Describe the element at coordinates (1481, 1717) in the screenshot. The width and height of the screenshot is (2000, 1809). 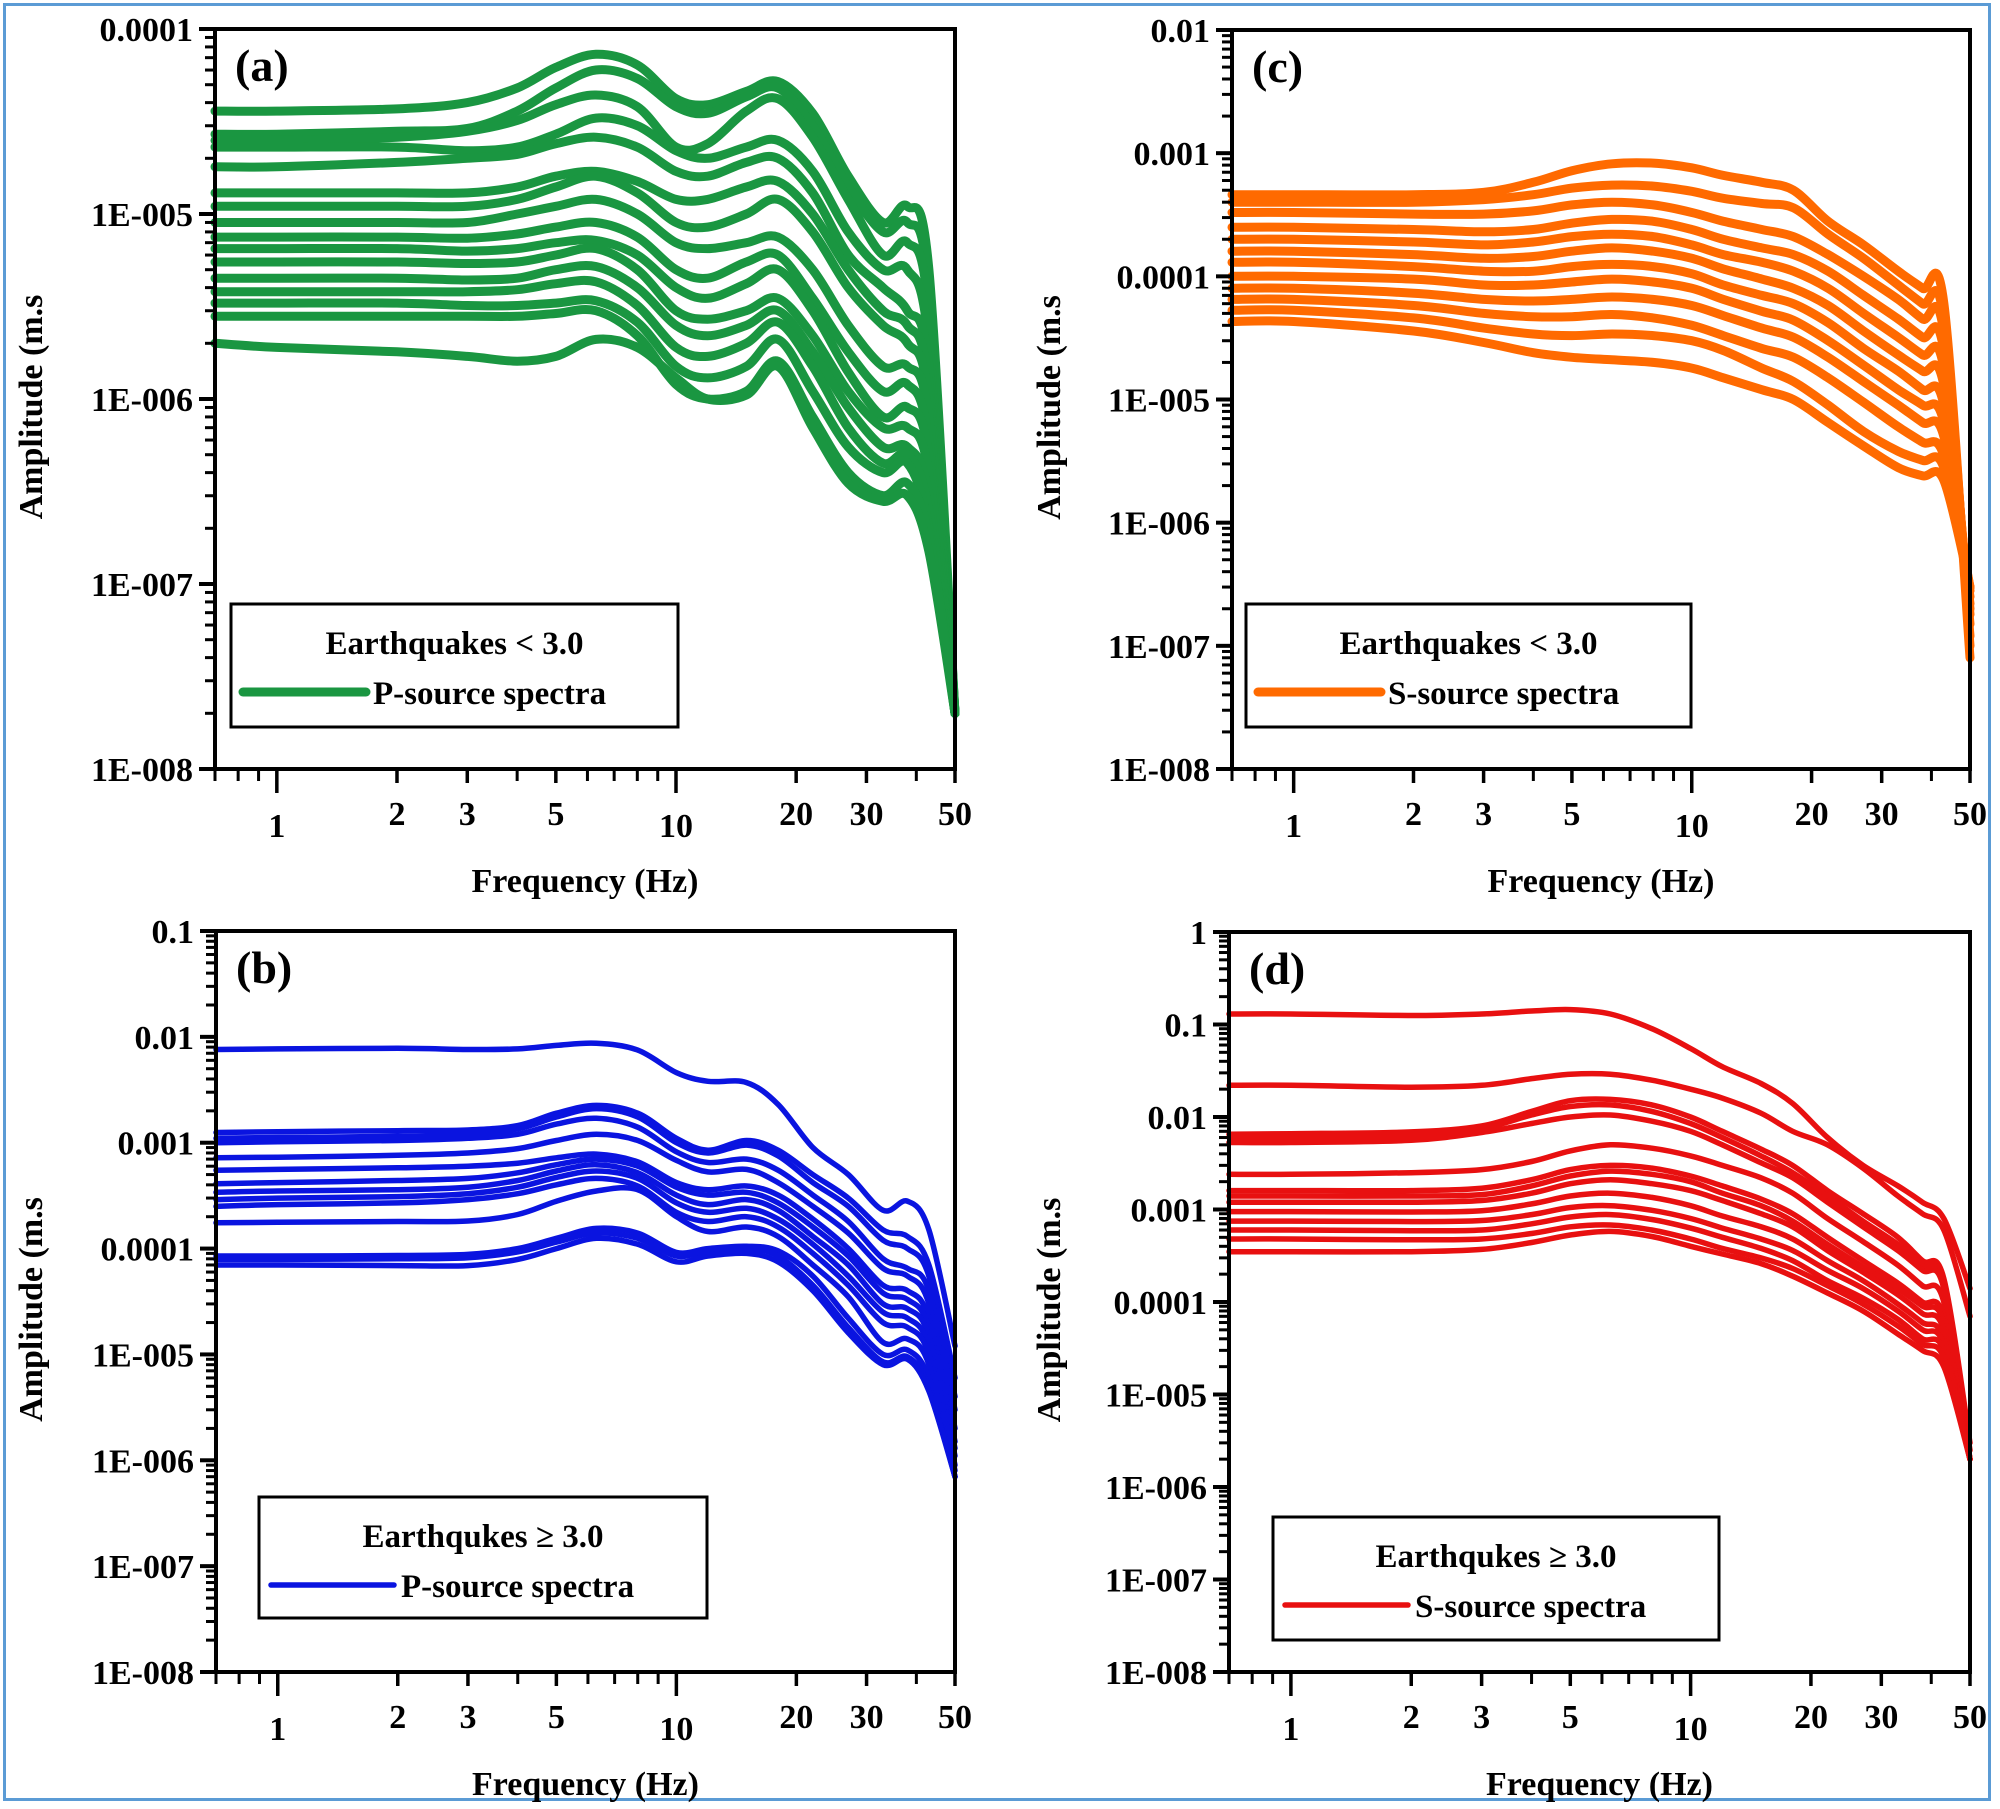
I see `x-tick-label: 3` at that location.